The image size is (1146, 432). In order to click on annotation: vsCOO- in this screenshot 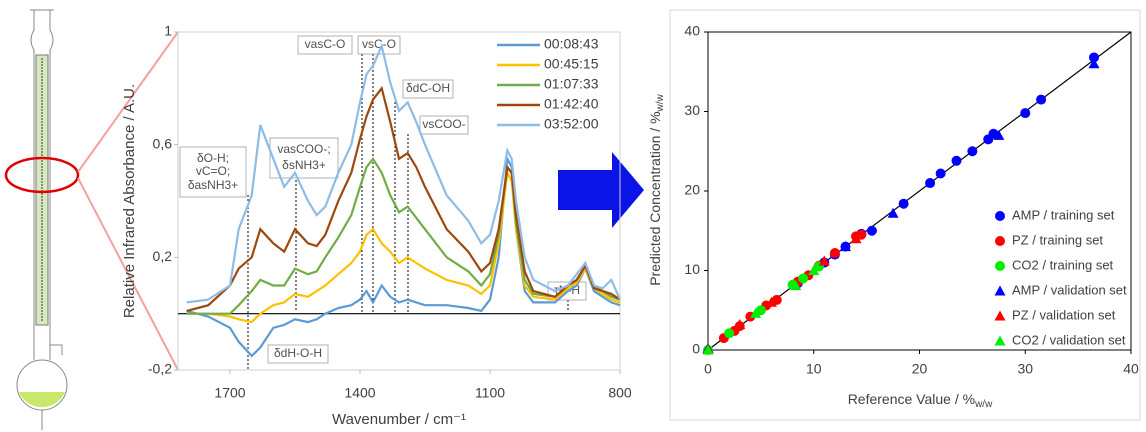, I will do `click(443, 124)`.